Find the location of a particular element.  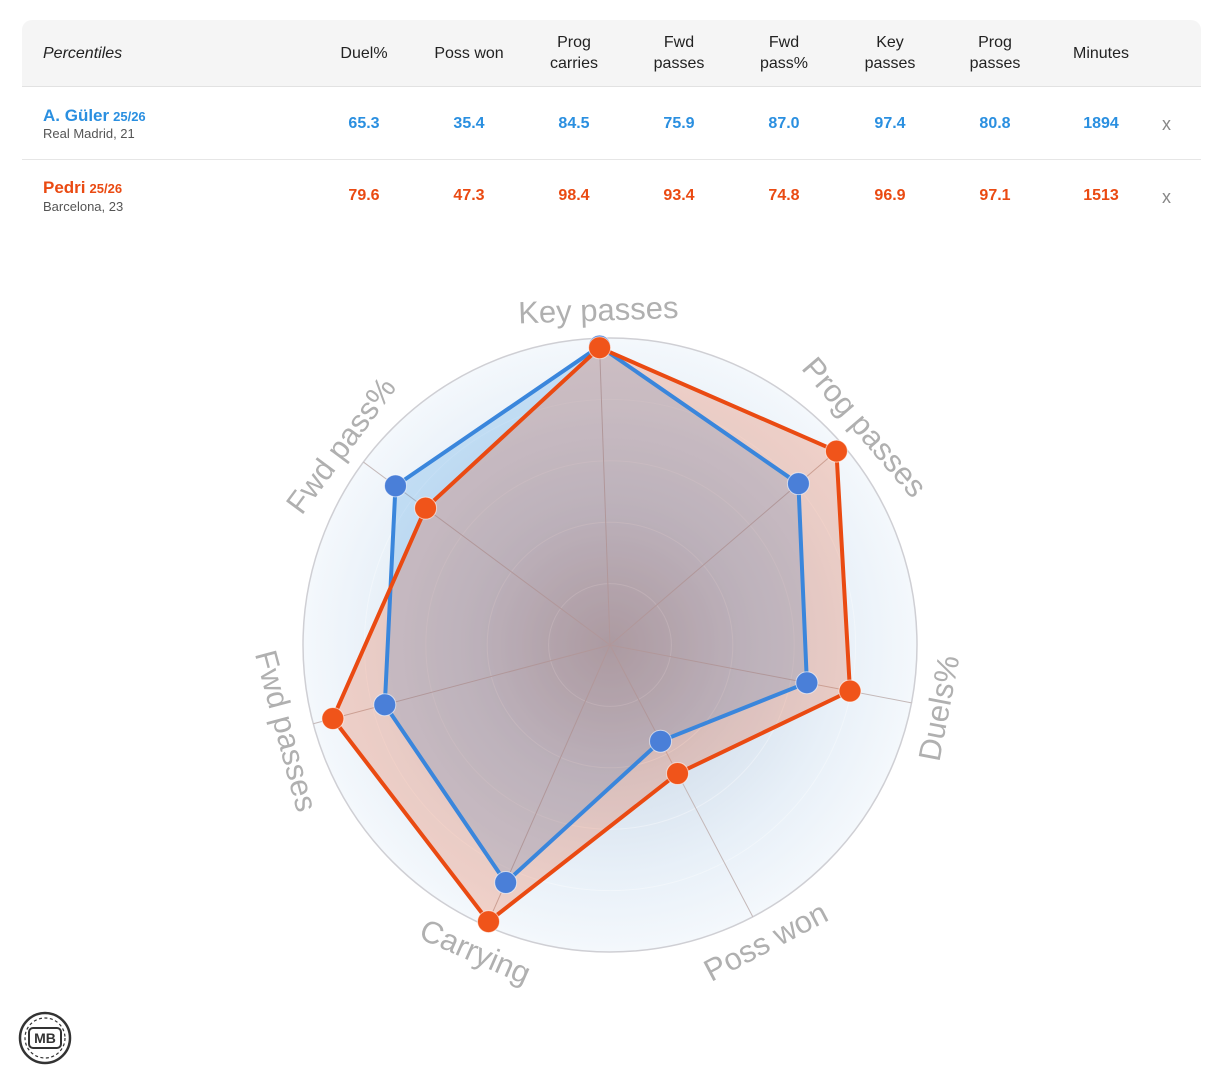

value-prog-carries: 84.5 is located at coordinates (574, 123).